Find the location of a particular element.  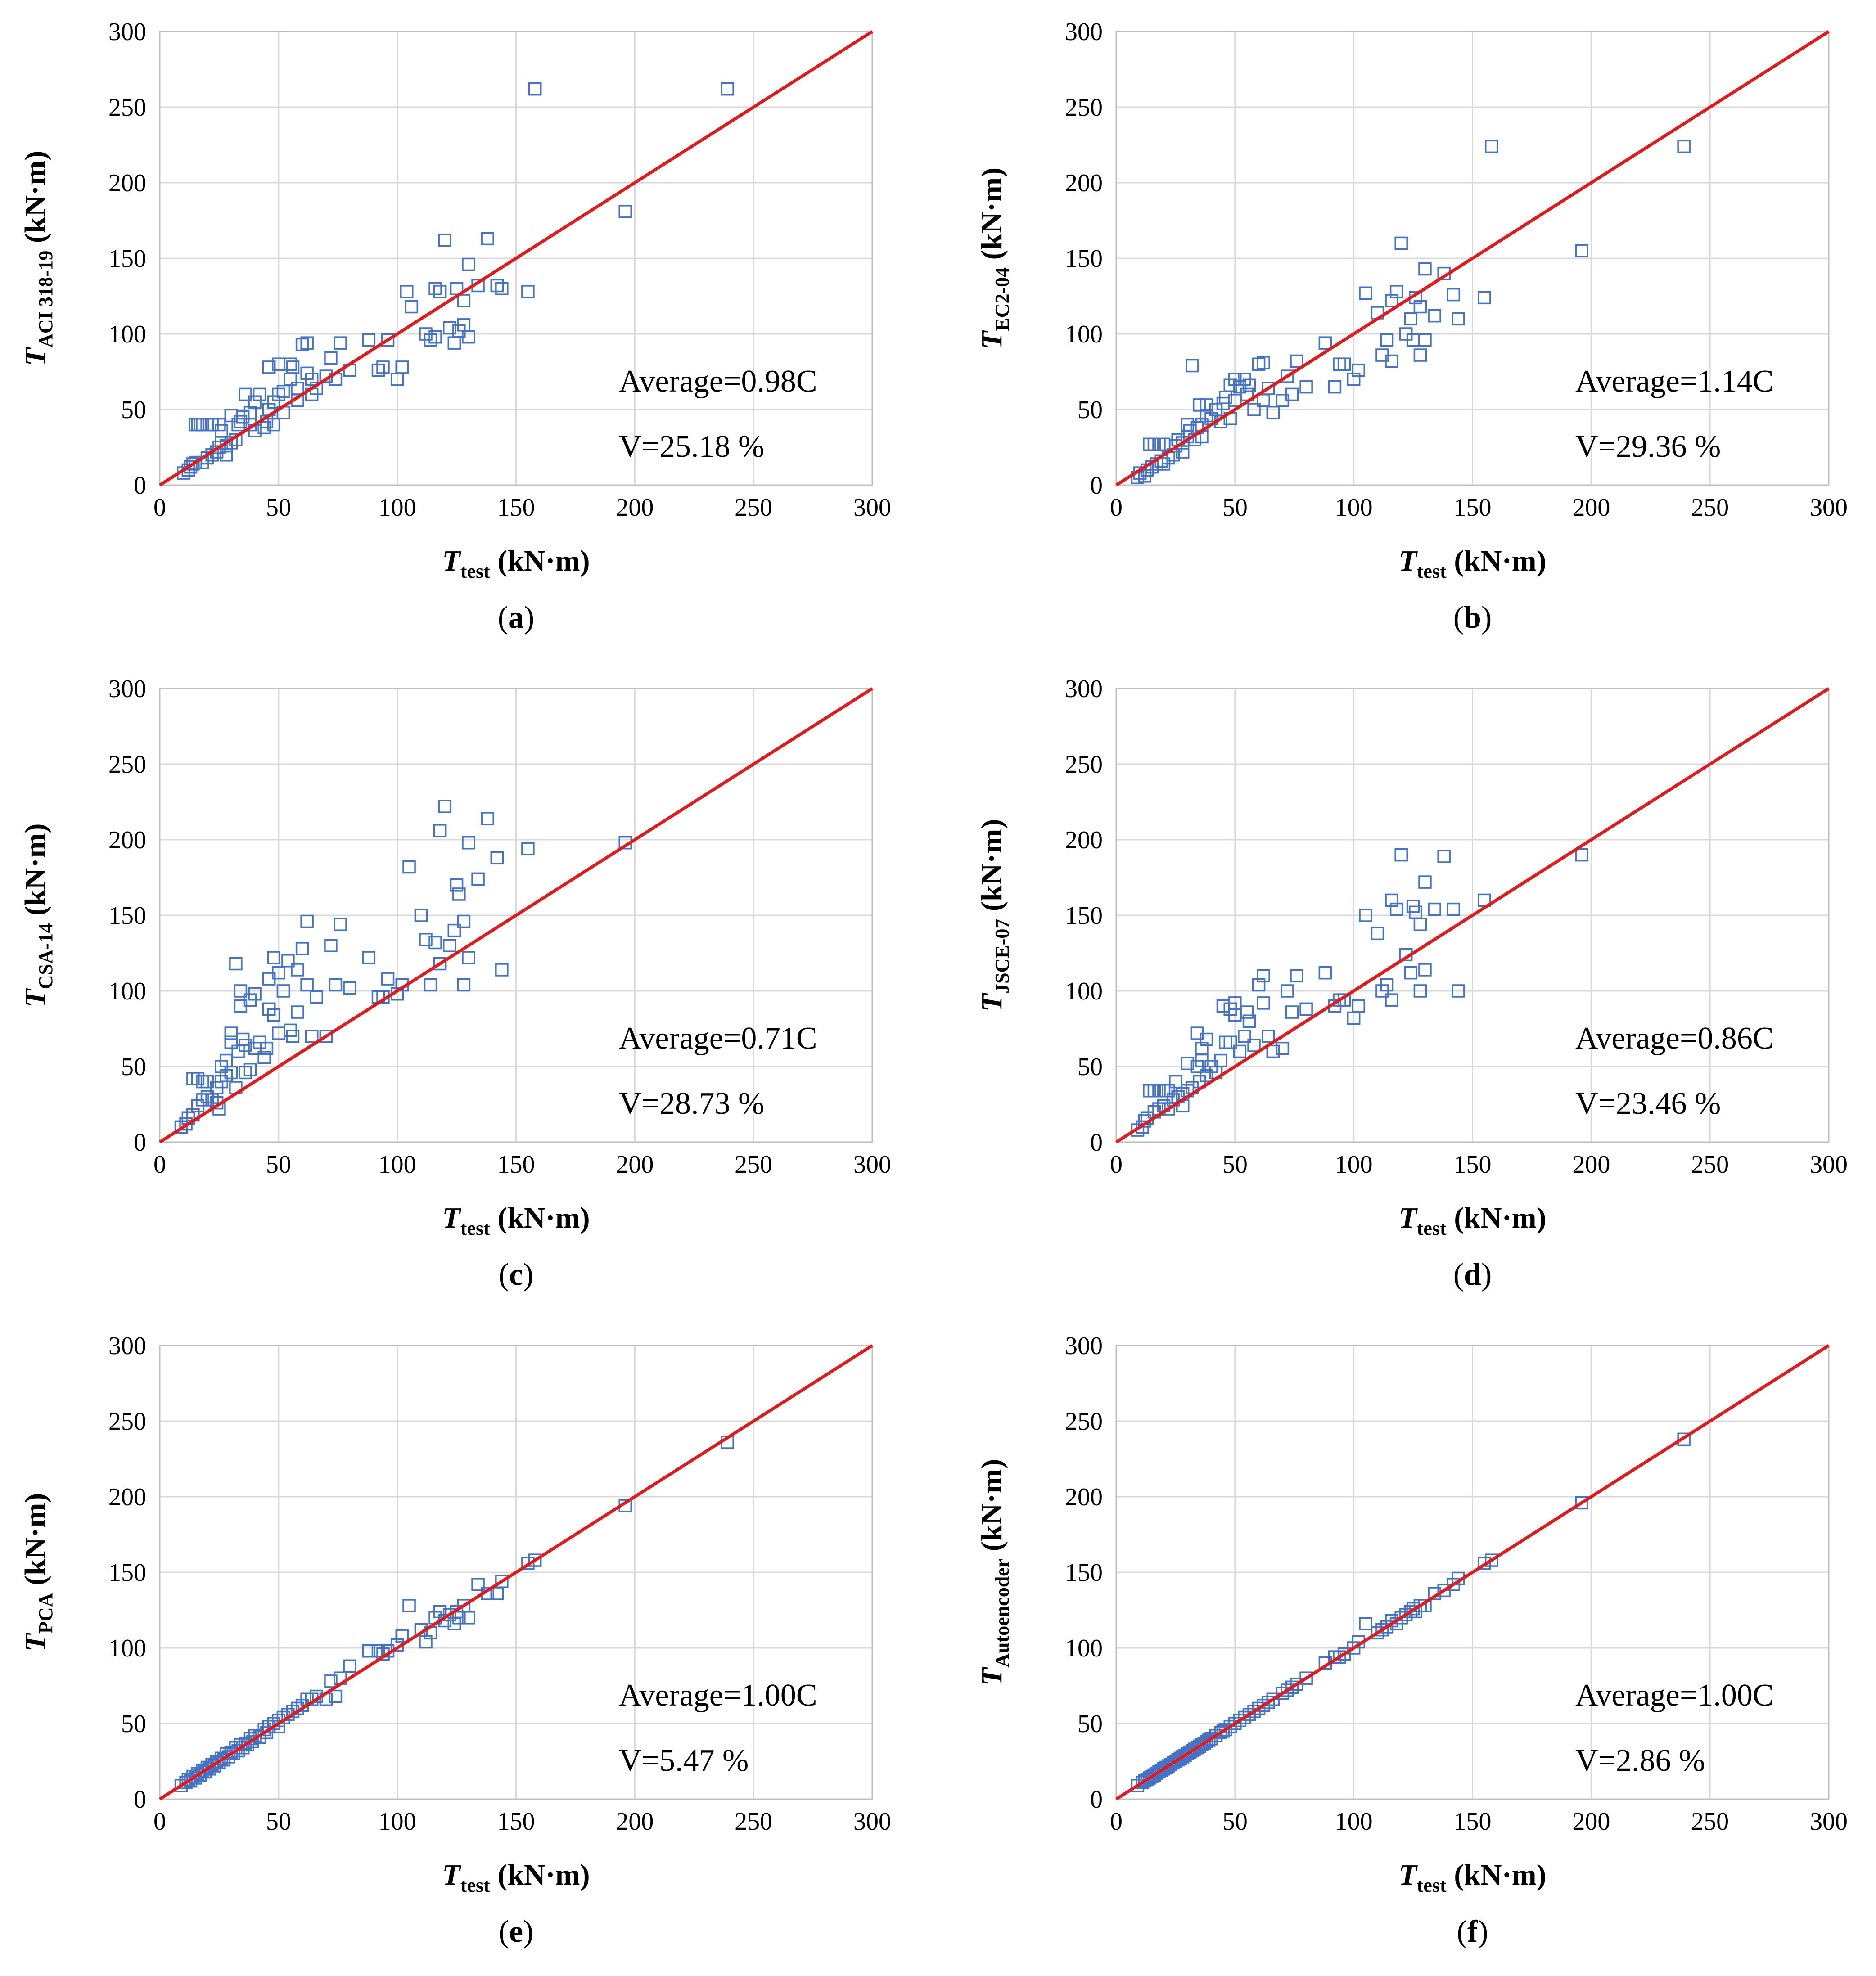

y-tick-label: 100 is located at coordinates (1084, 1648).